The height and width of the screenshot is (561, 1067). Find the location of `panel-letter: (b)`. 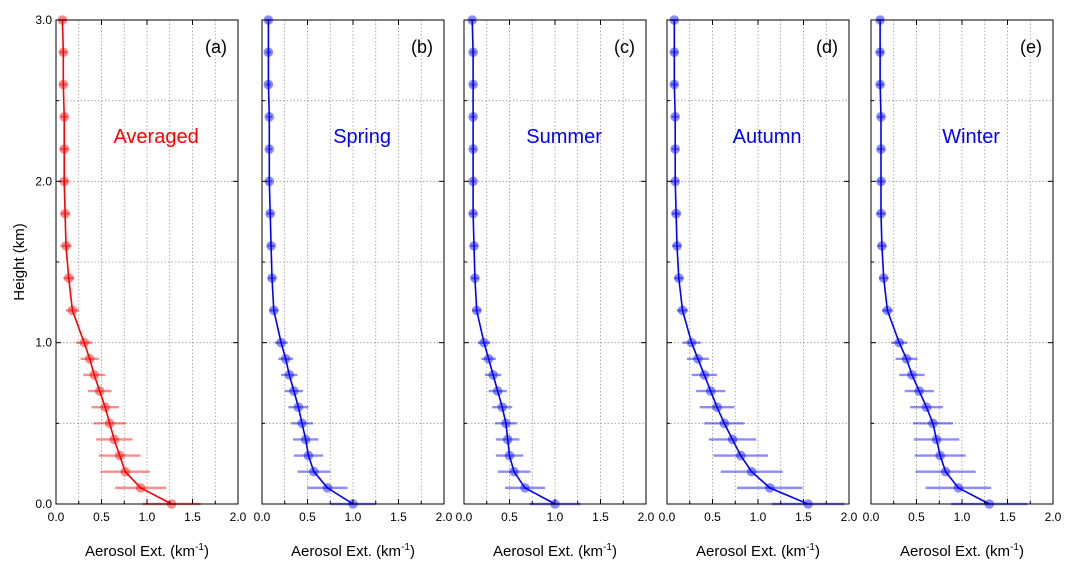

panel-letter: (b) is located at coordinates (422, 47).